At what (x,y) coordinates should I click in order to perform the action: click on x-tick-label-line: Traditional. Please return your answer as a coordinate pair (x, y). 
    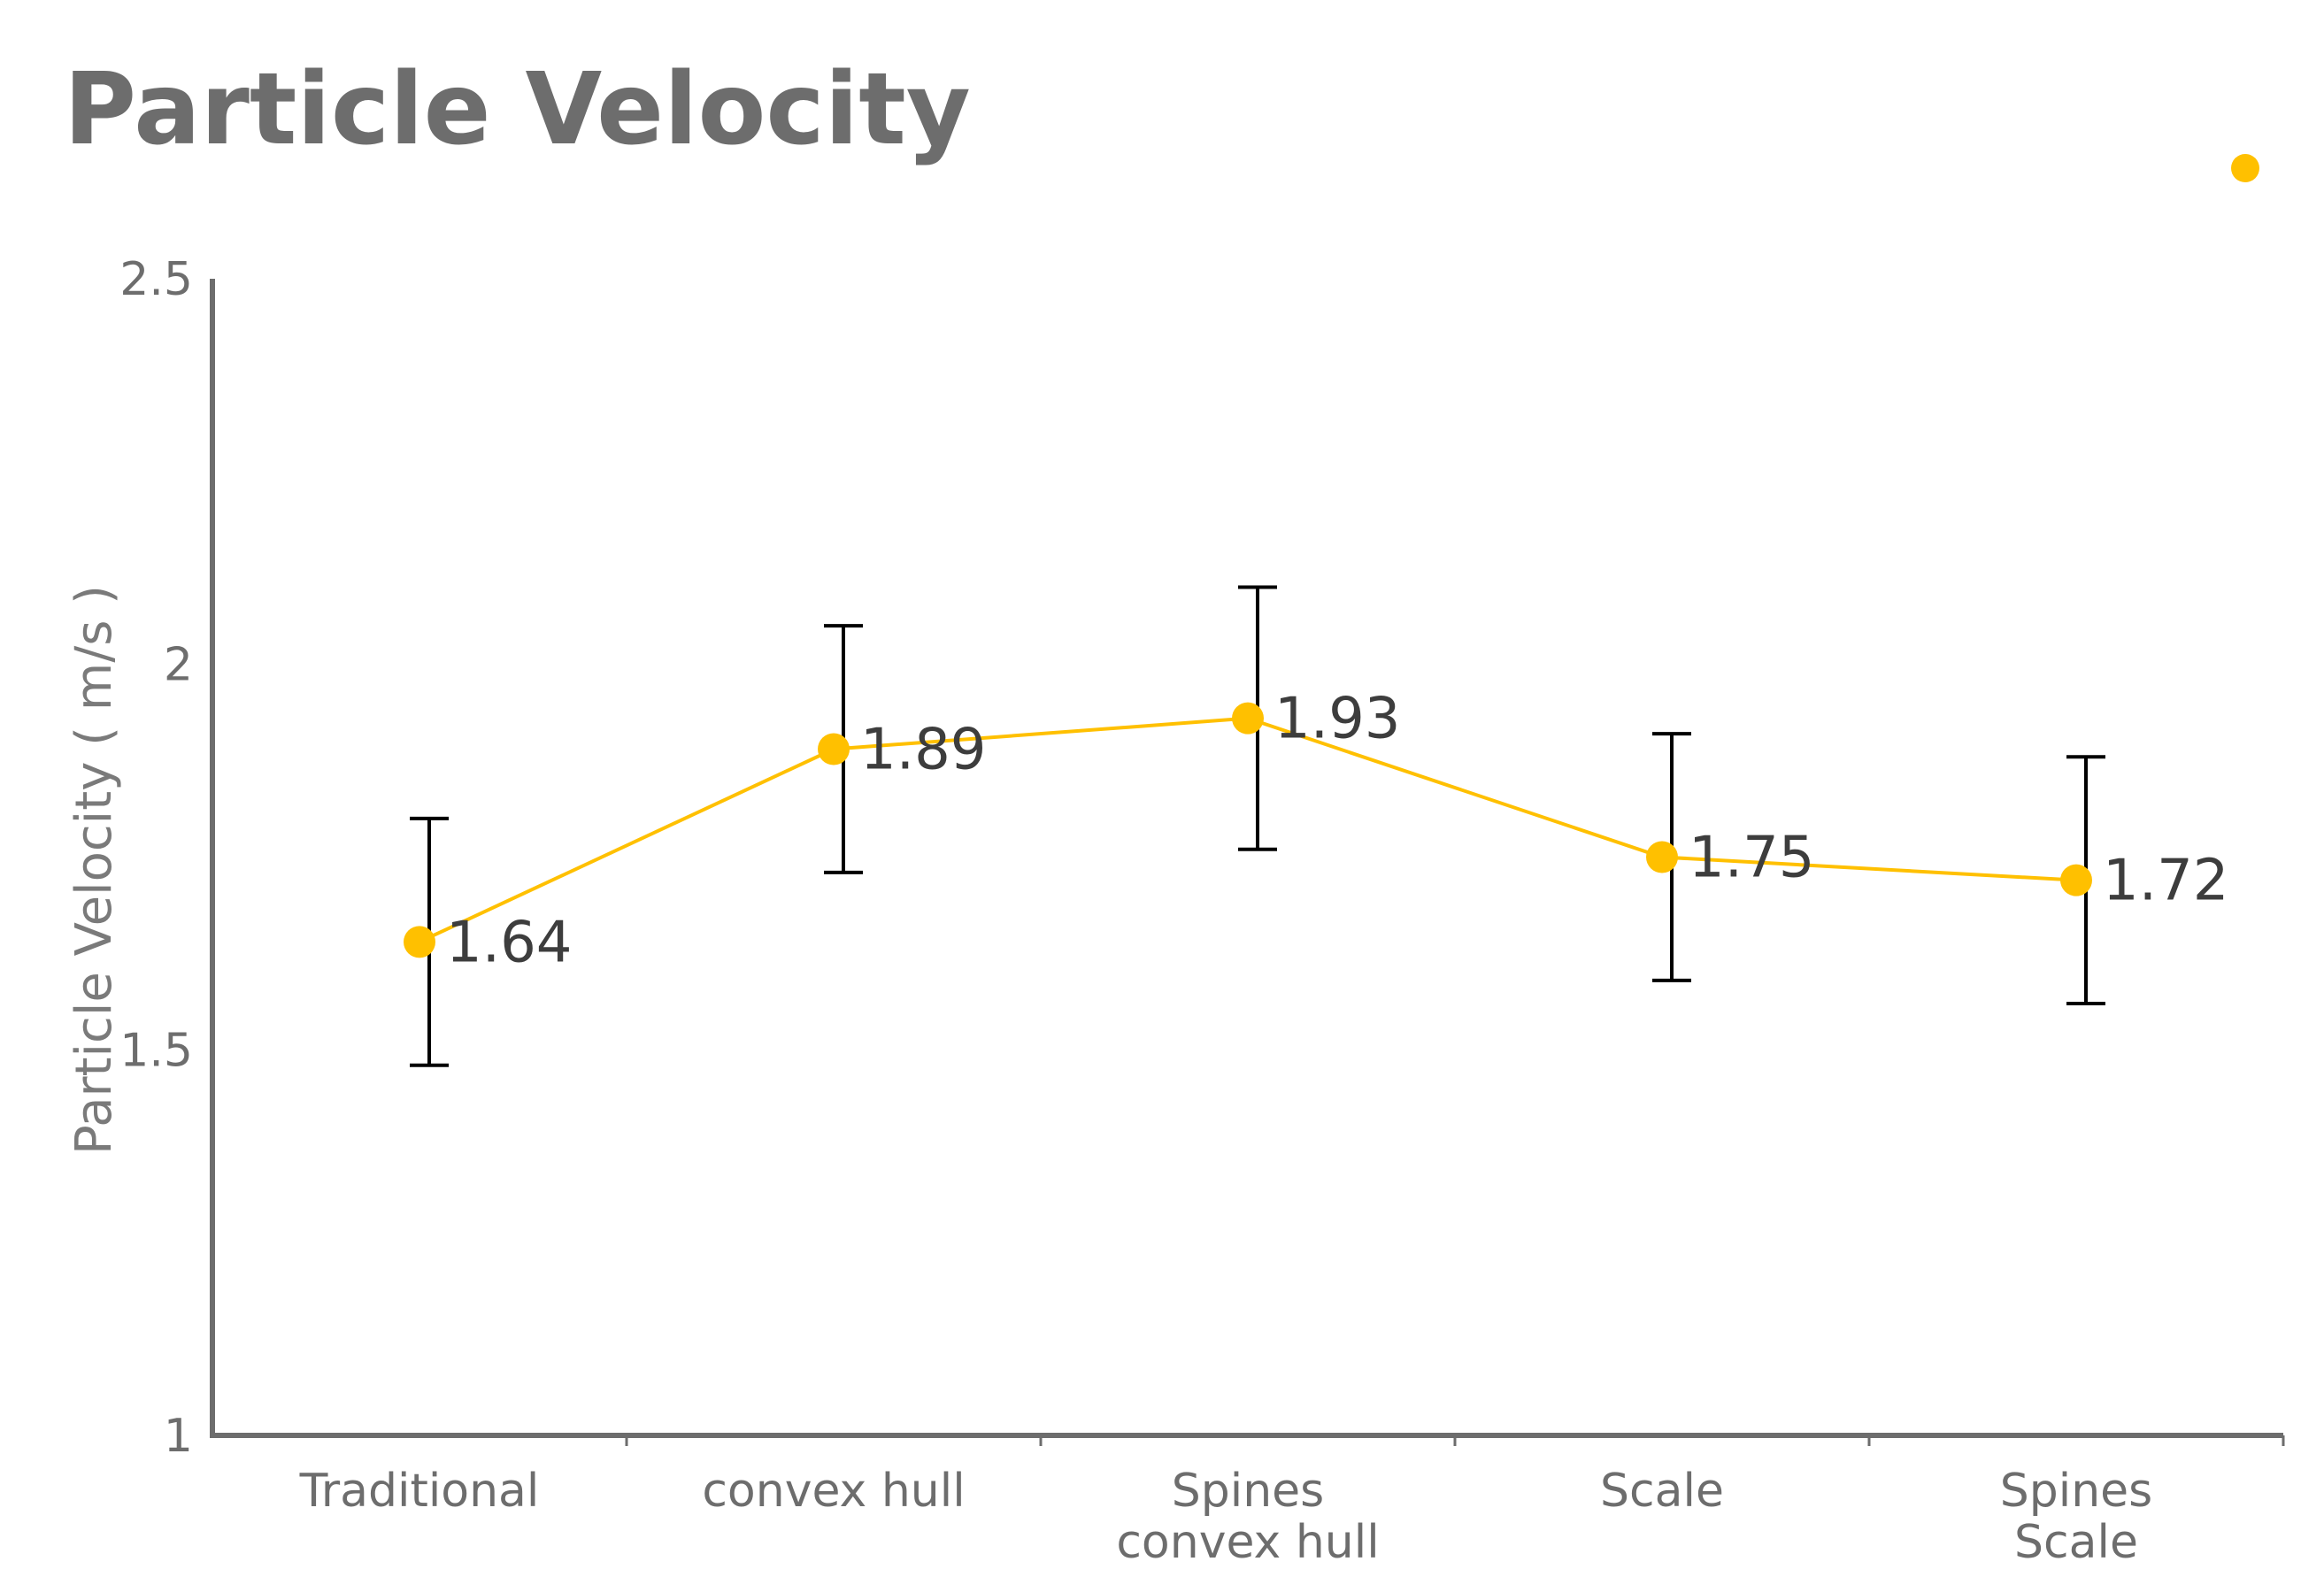
    Looking at the image, I should click on (419, 1491).